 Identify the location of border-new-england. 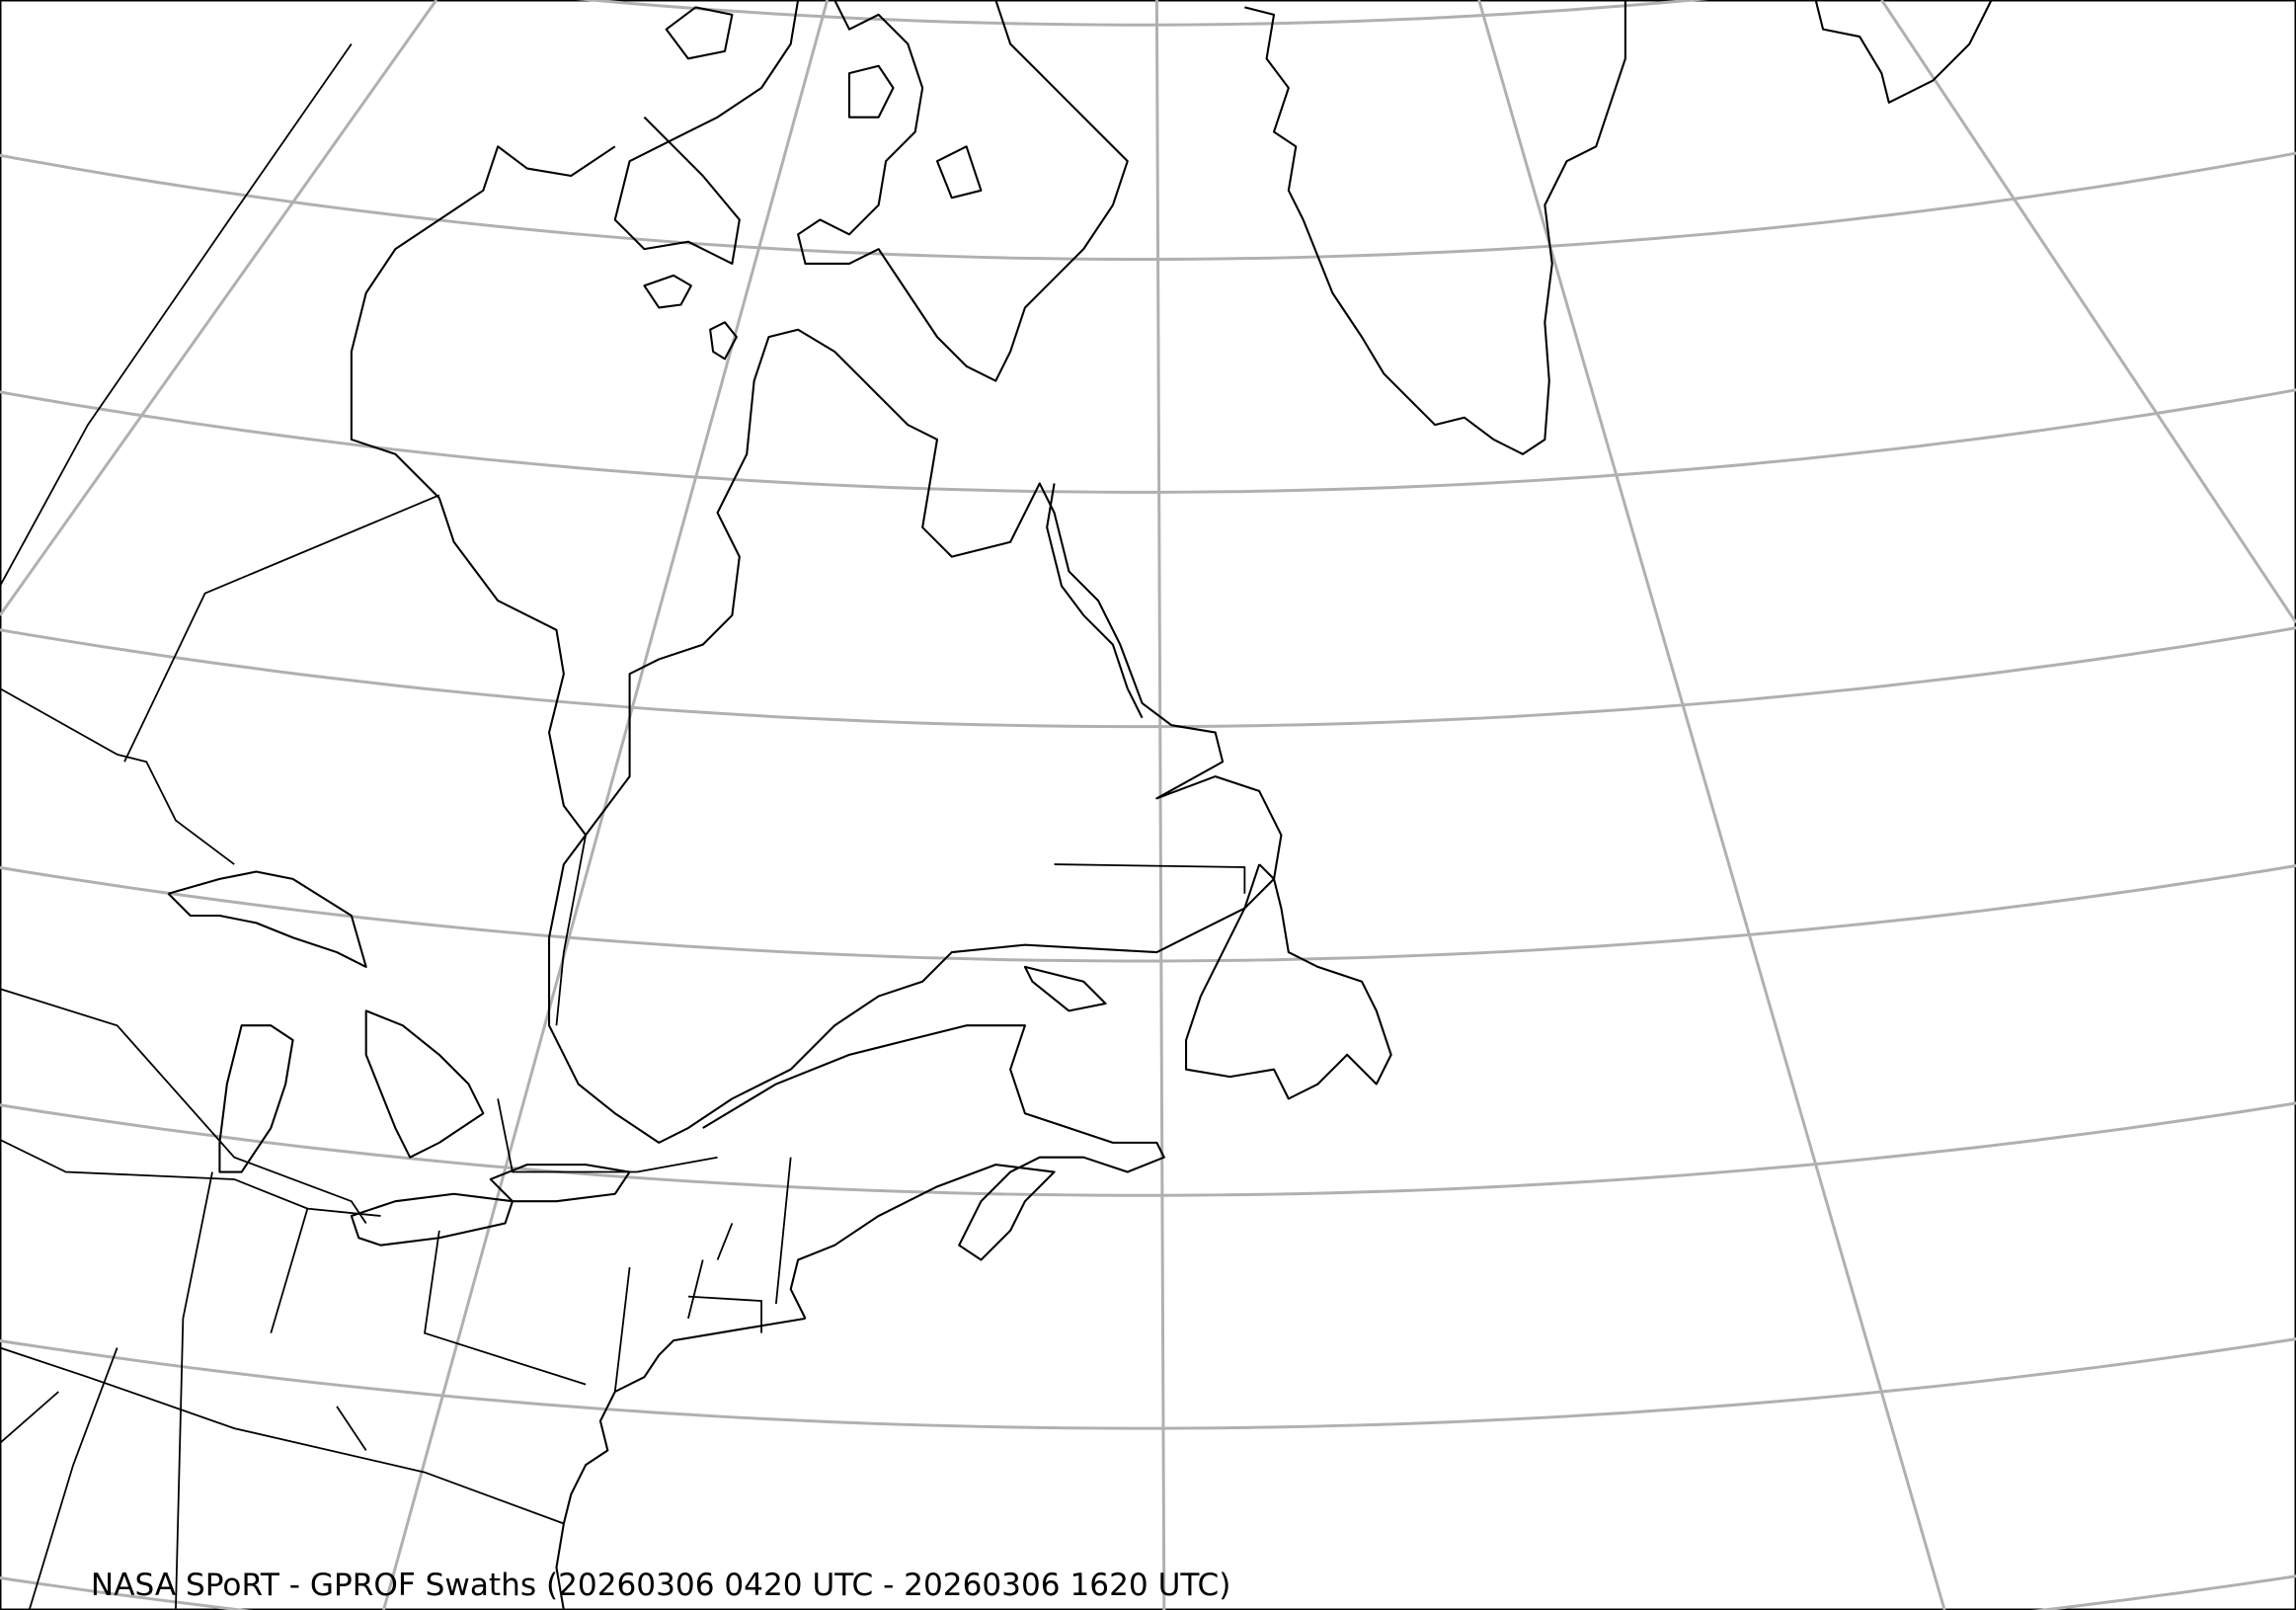
(629, 1215).